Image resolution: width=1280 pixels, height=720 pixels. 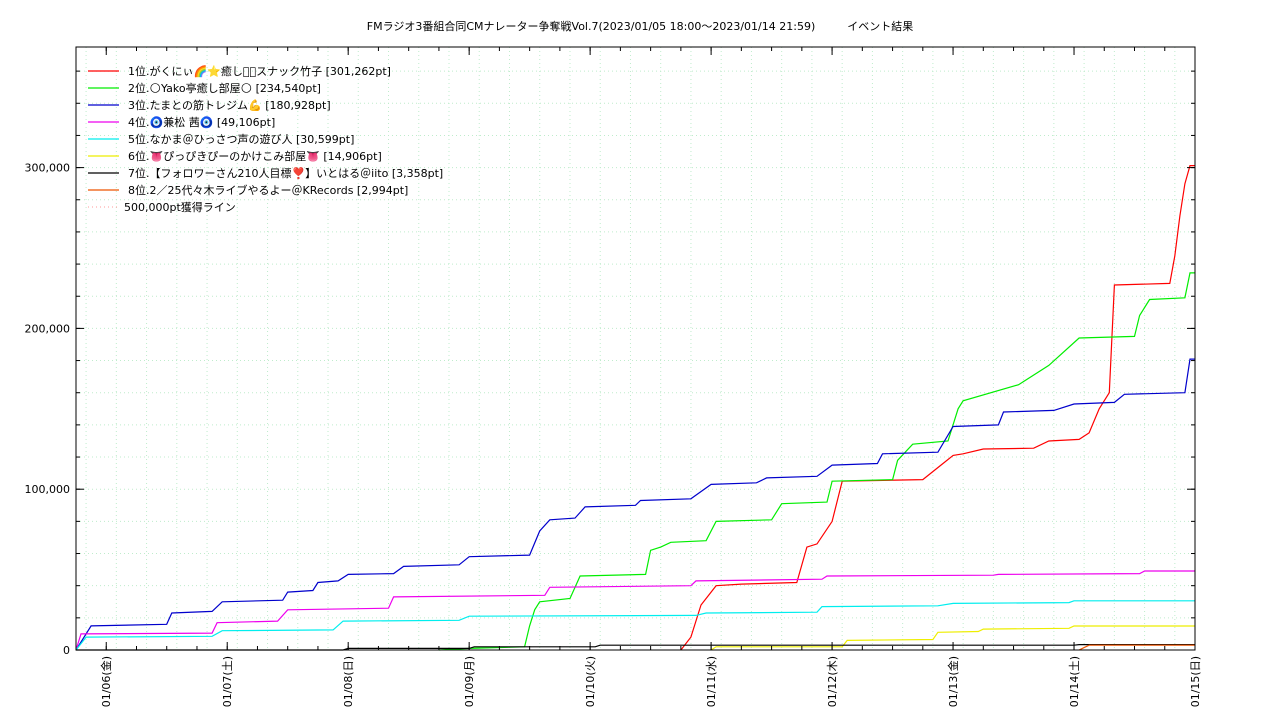 What do you see at coordinates (711, 681) in the screenshot?
I see `x-tick-label: 01/11(水)` at bounding box center [711, 681].